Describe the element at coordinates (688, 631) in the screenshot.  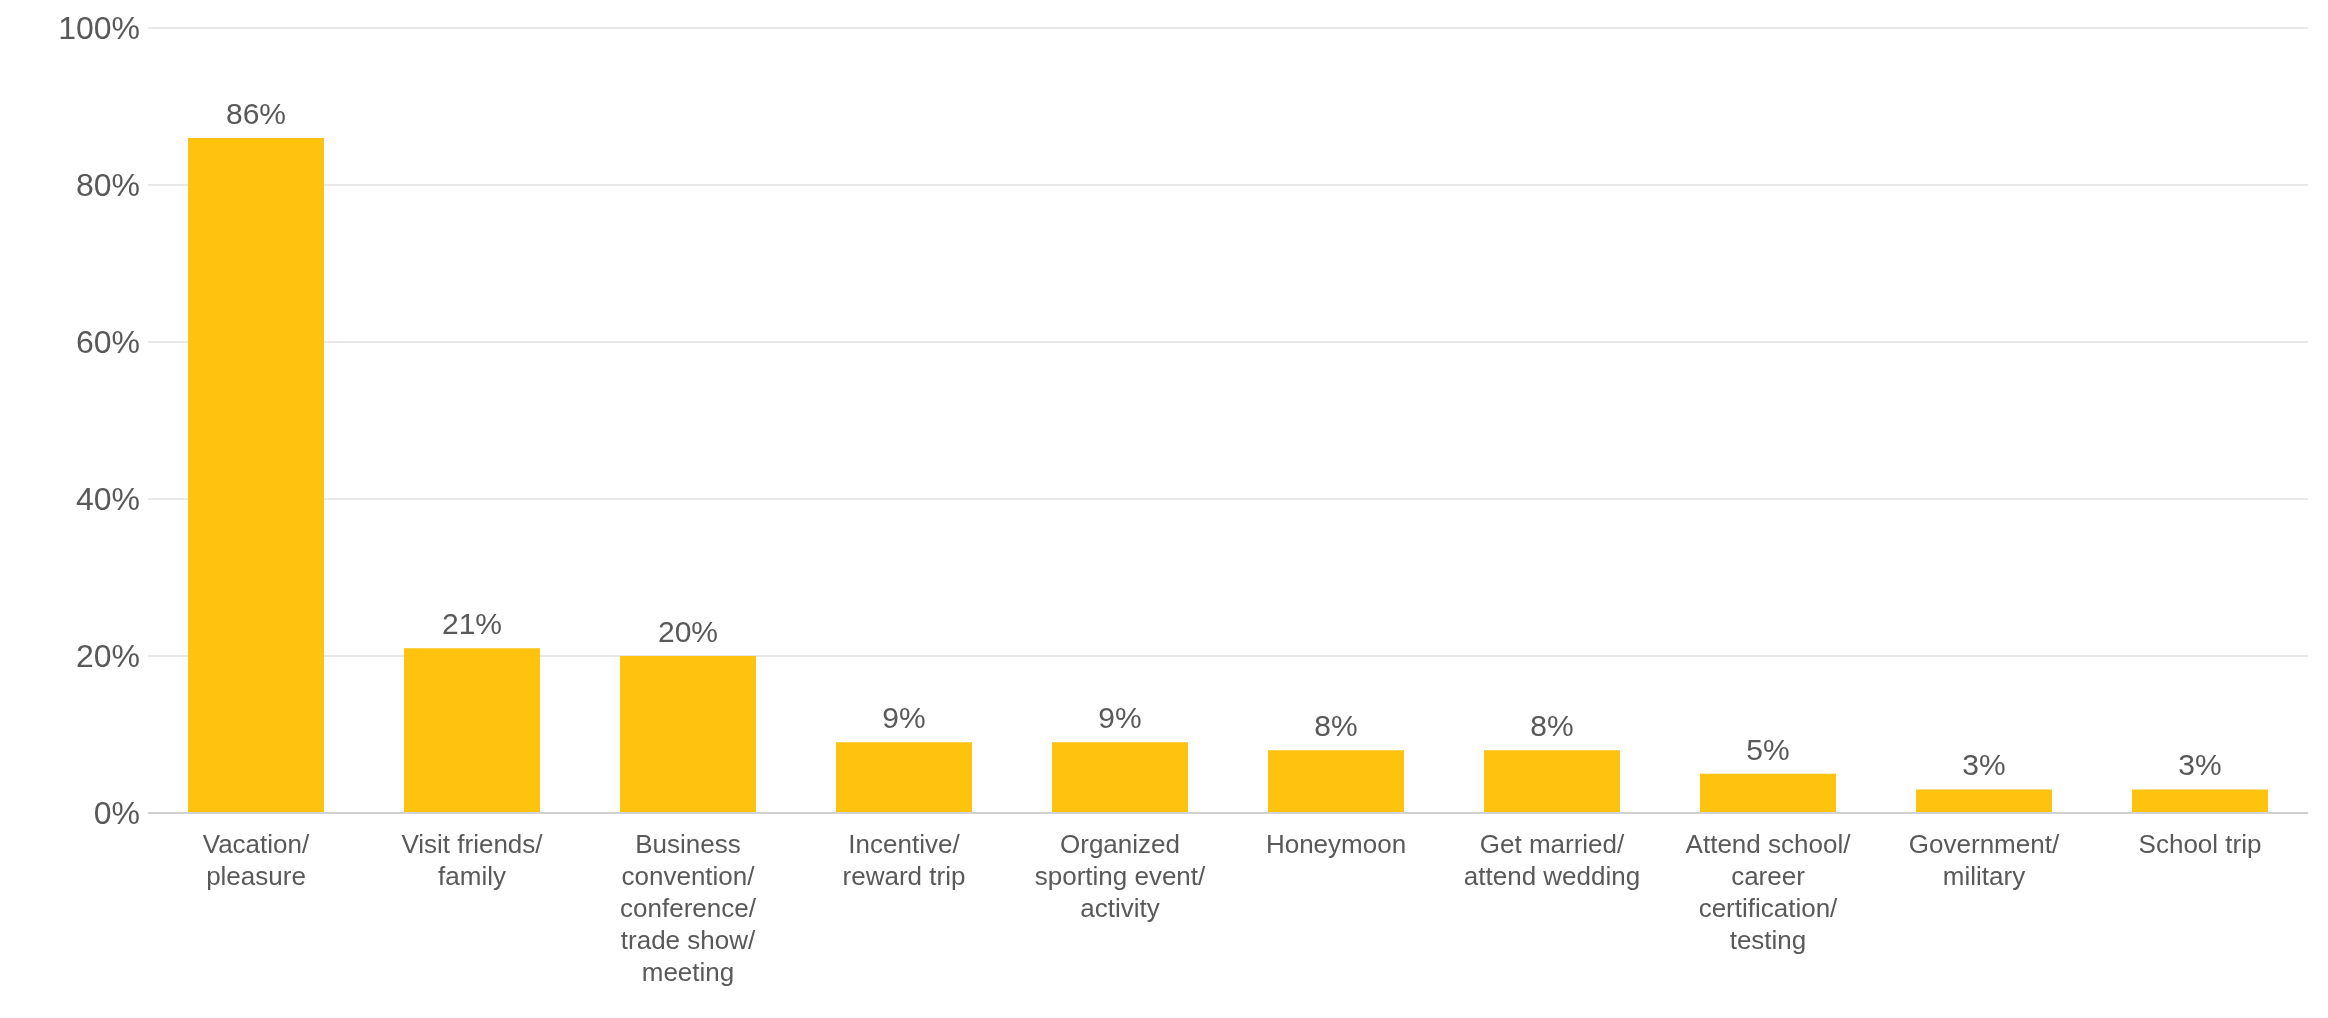
I see `data-label: 20%` at that location.